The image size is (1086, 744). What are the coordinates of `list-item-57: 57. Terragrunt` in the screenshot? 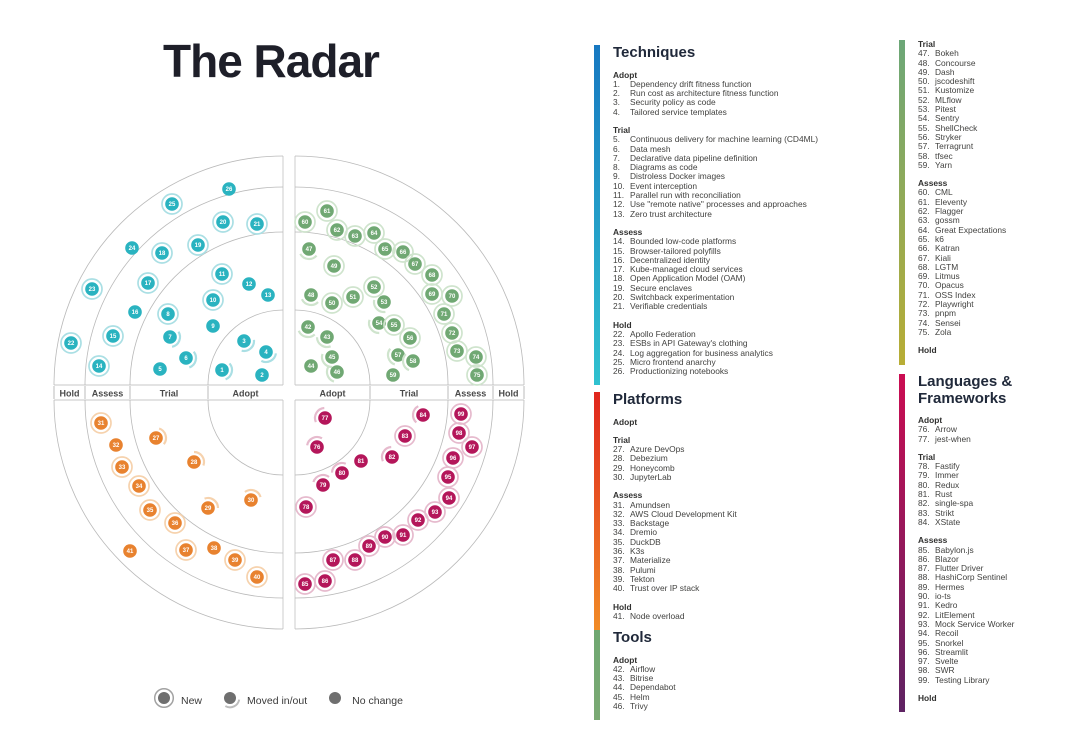 It's located at (946, 146).